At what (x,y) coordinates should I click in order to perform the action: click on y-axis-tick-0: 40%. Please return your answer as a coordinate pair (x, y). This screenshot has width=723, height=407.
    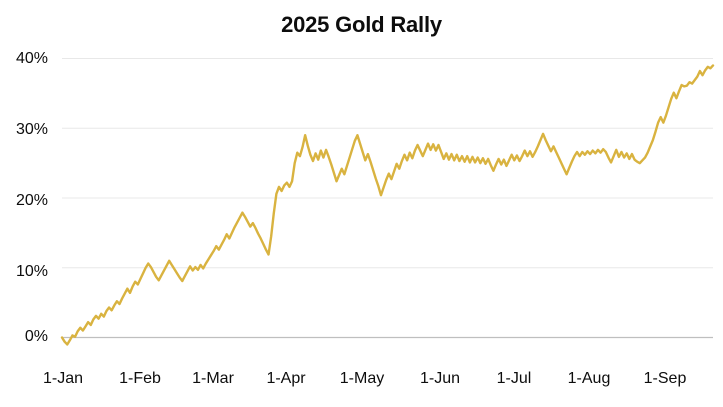
    Looking at the image, I should click on (31, 58).